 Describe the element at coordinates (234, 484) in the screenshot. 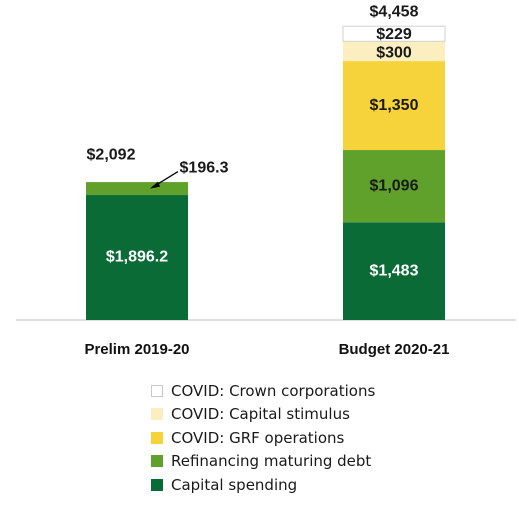

I see `legend-label: Capital spending` at that location.